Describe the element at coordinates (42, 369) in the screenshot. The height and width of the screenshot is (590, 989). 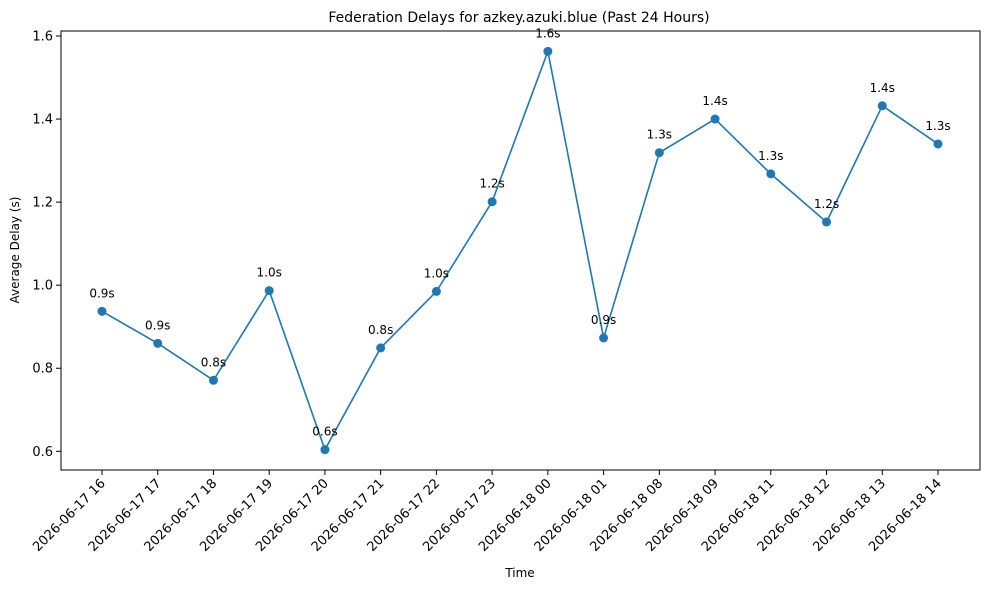
I see `y-tick-label: 0.8` at that location.